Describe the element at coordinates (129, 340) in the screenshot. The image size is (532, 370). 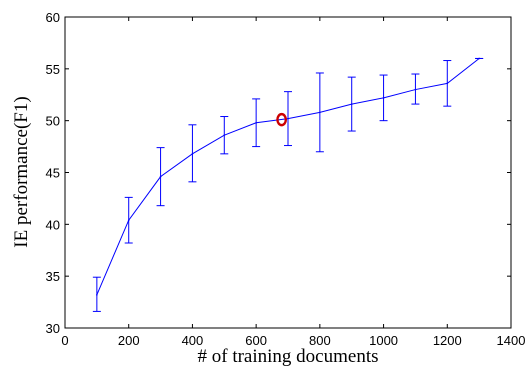
I see `x-tick-label: 200` at that location.